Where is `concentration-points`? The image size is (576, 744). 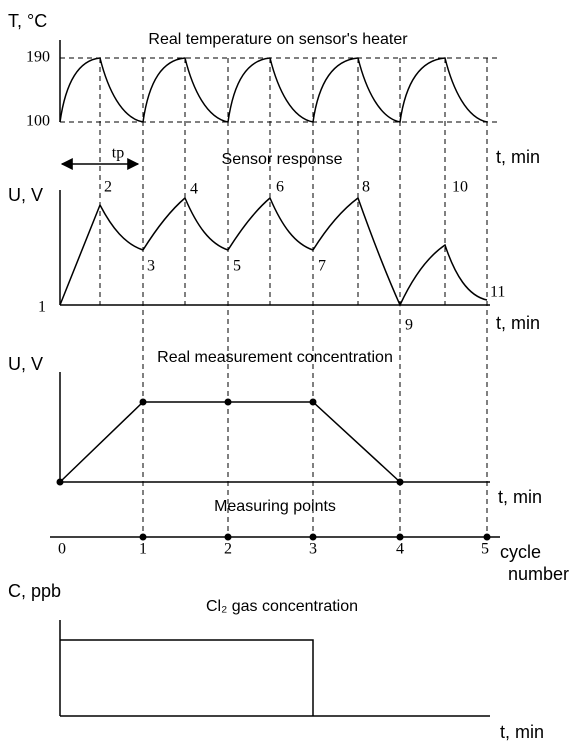
concentration-points is located at coordinates (230, 442).